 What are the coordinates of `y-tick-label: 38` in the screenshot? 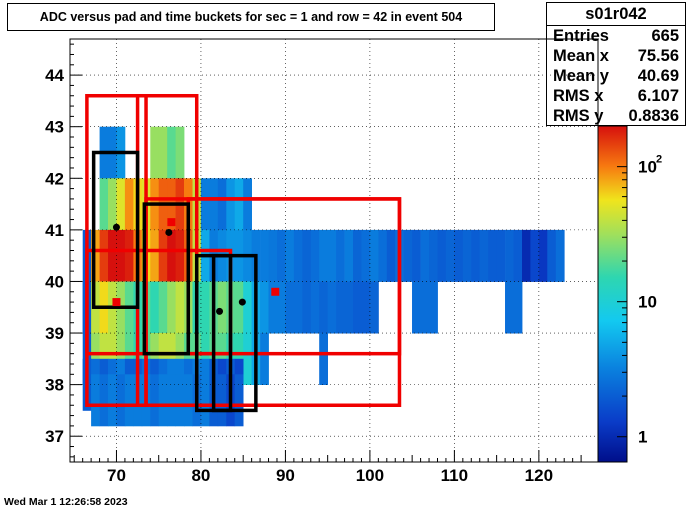 It's located at (54, 385).